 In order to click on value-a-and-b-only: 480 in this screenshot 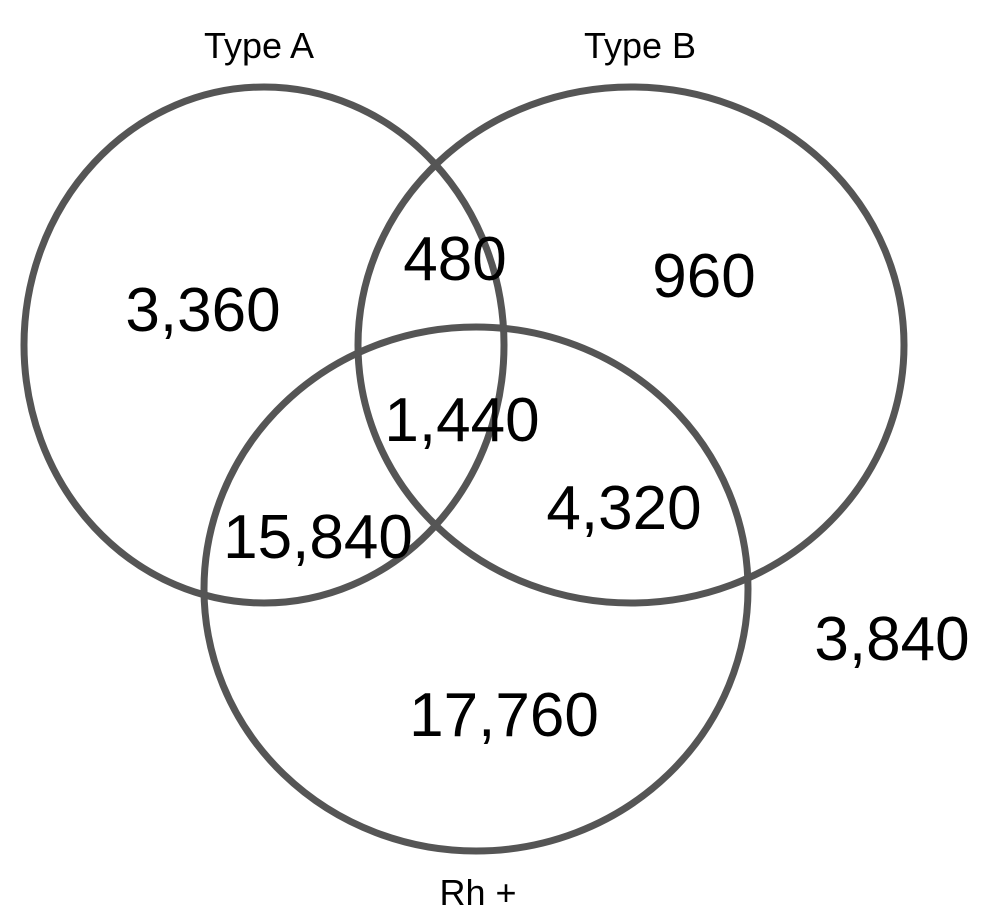, I will do `click(454, 259)`.